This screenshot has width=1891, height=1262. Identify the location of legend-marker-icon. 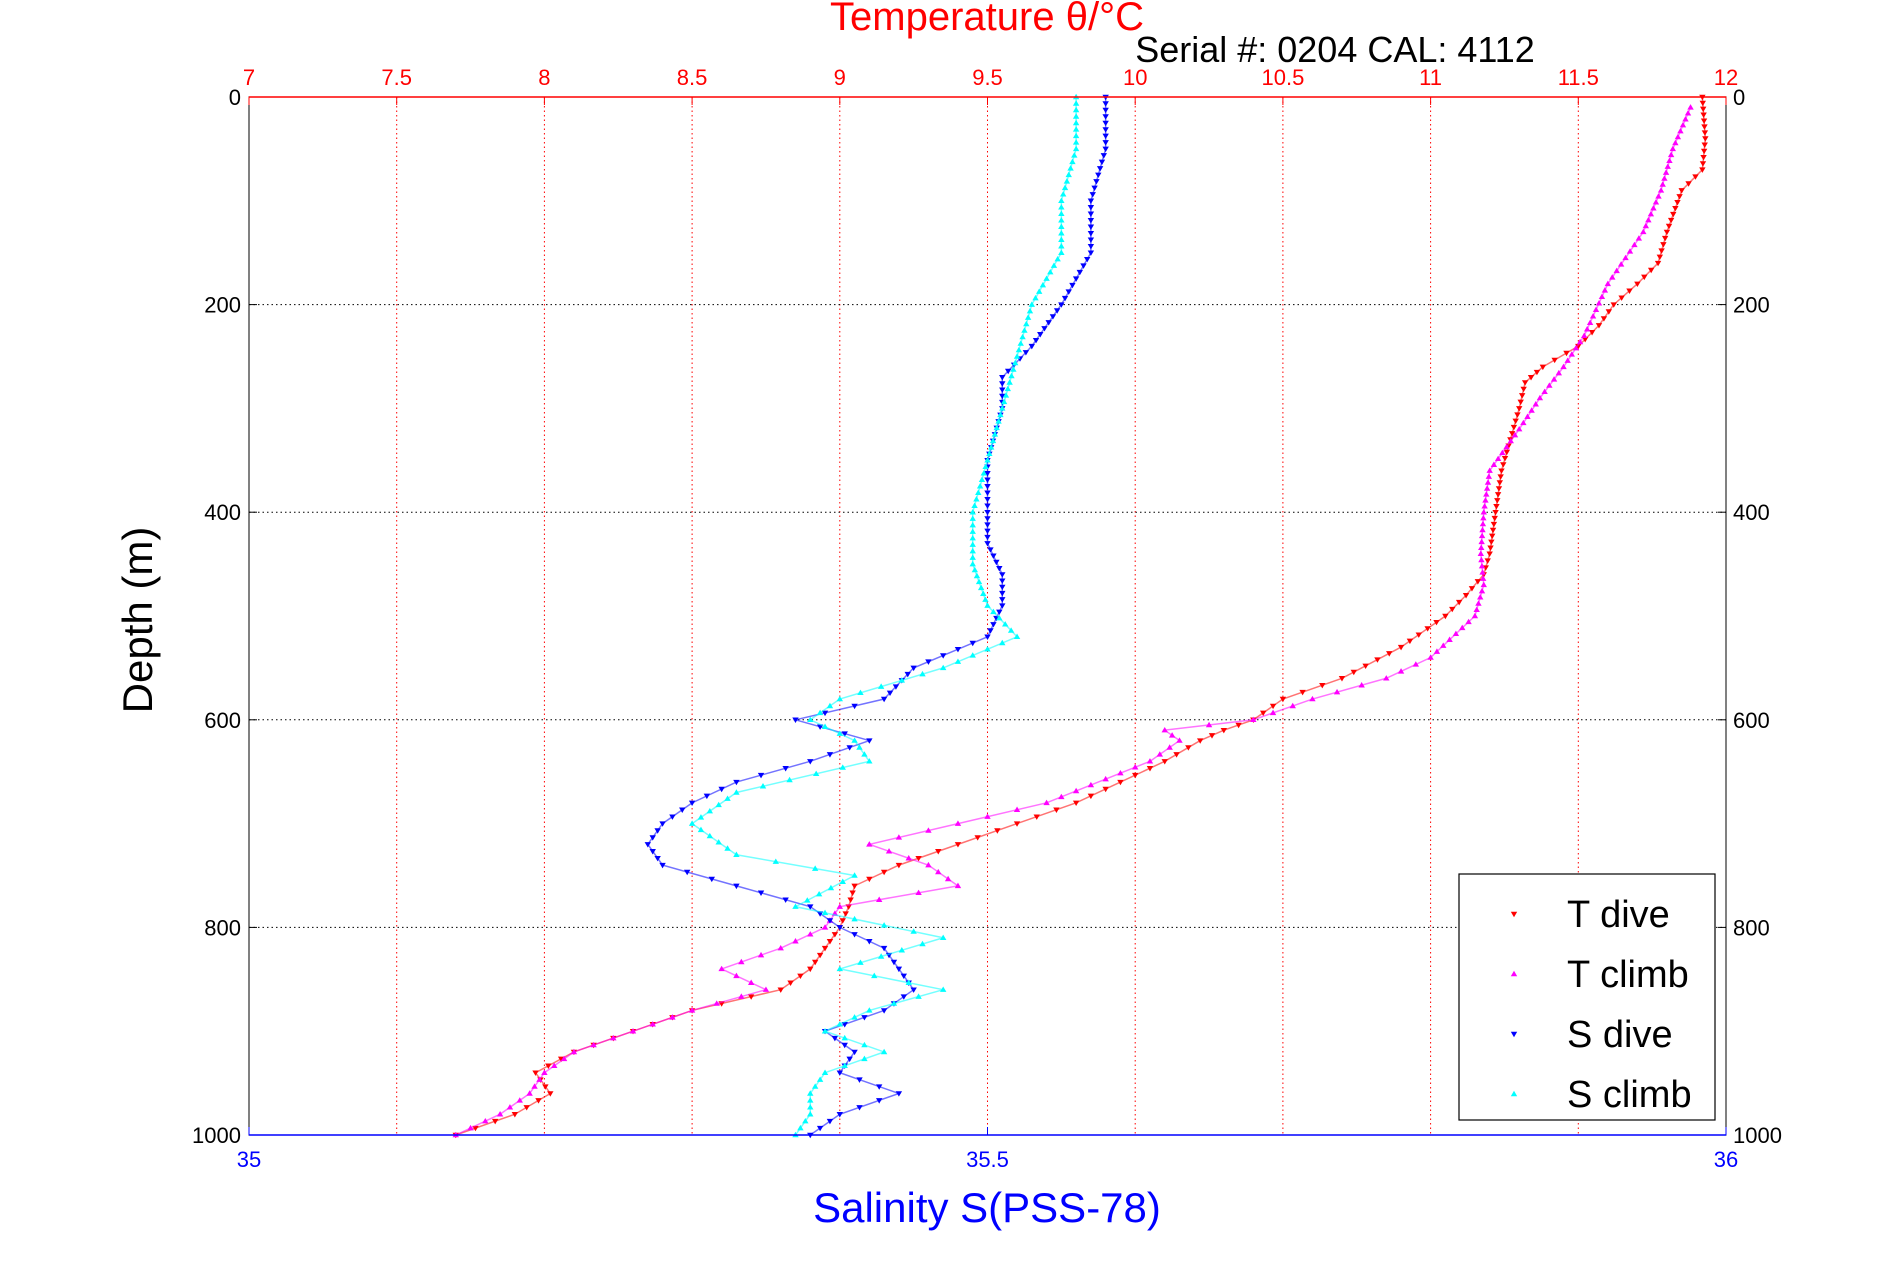
(1514, 1093).